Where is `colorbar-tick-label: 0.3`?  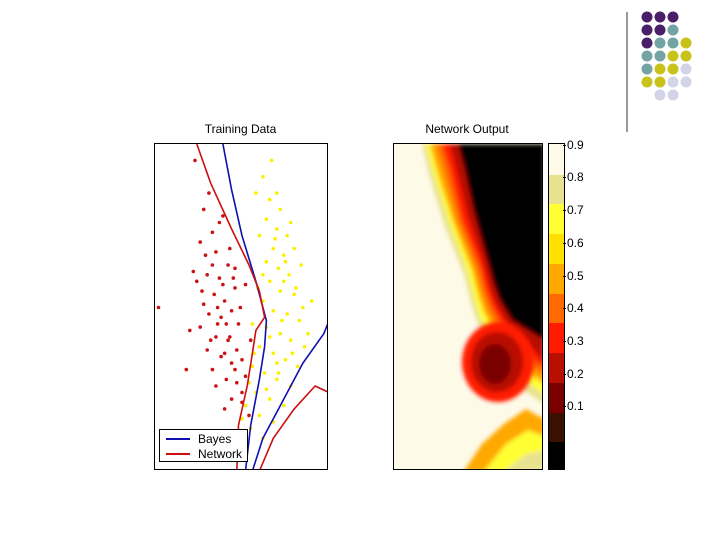
colorbar-tick-label: 0.3 is located at coordinates (573, 340).